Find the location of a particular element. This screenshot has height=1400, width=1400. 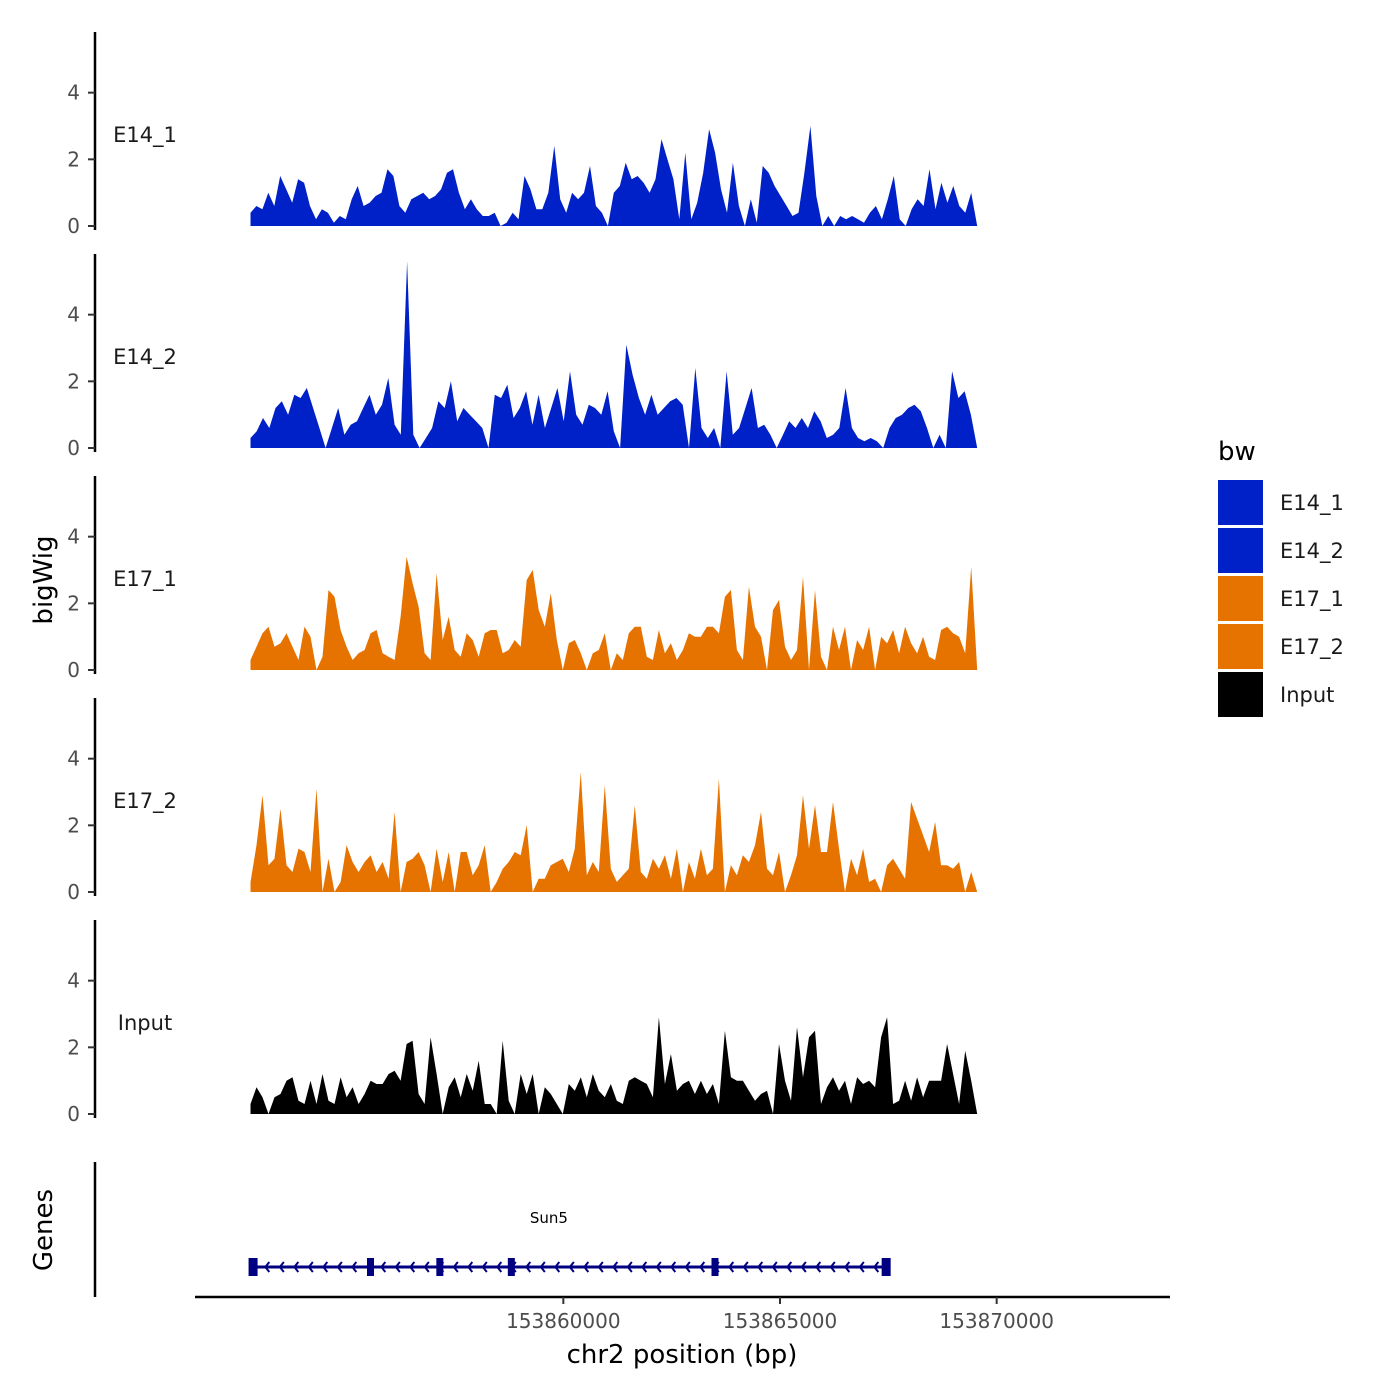

x-tick-label: 153860000 is located at coordinates (563, 1321).